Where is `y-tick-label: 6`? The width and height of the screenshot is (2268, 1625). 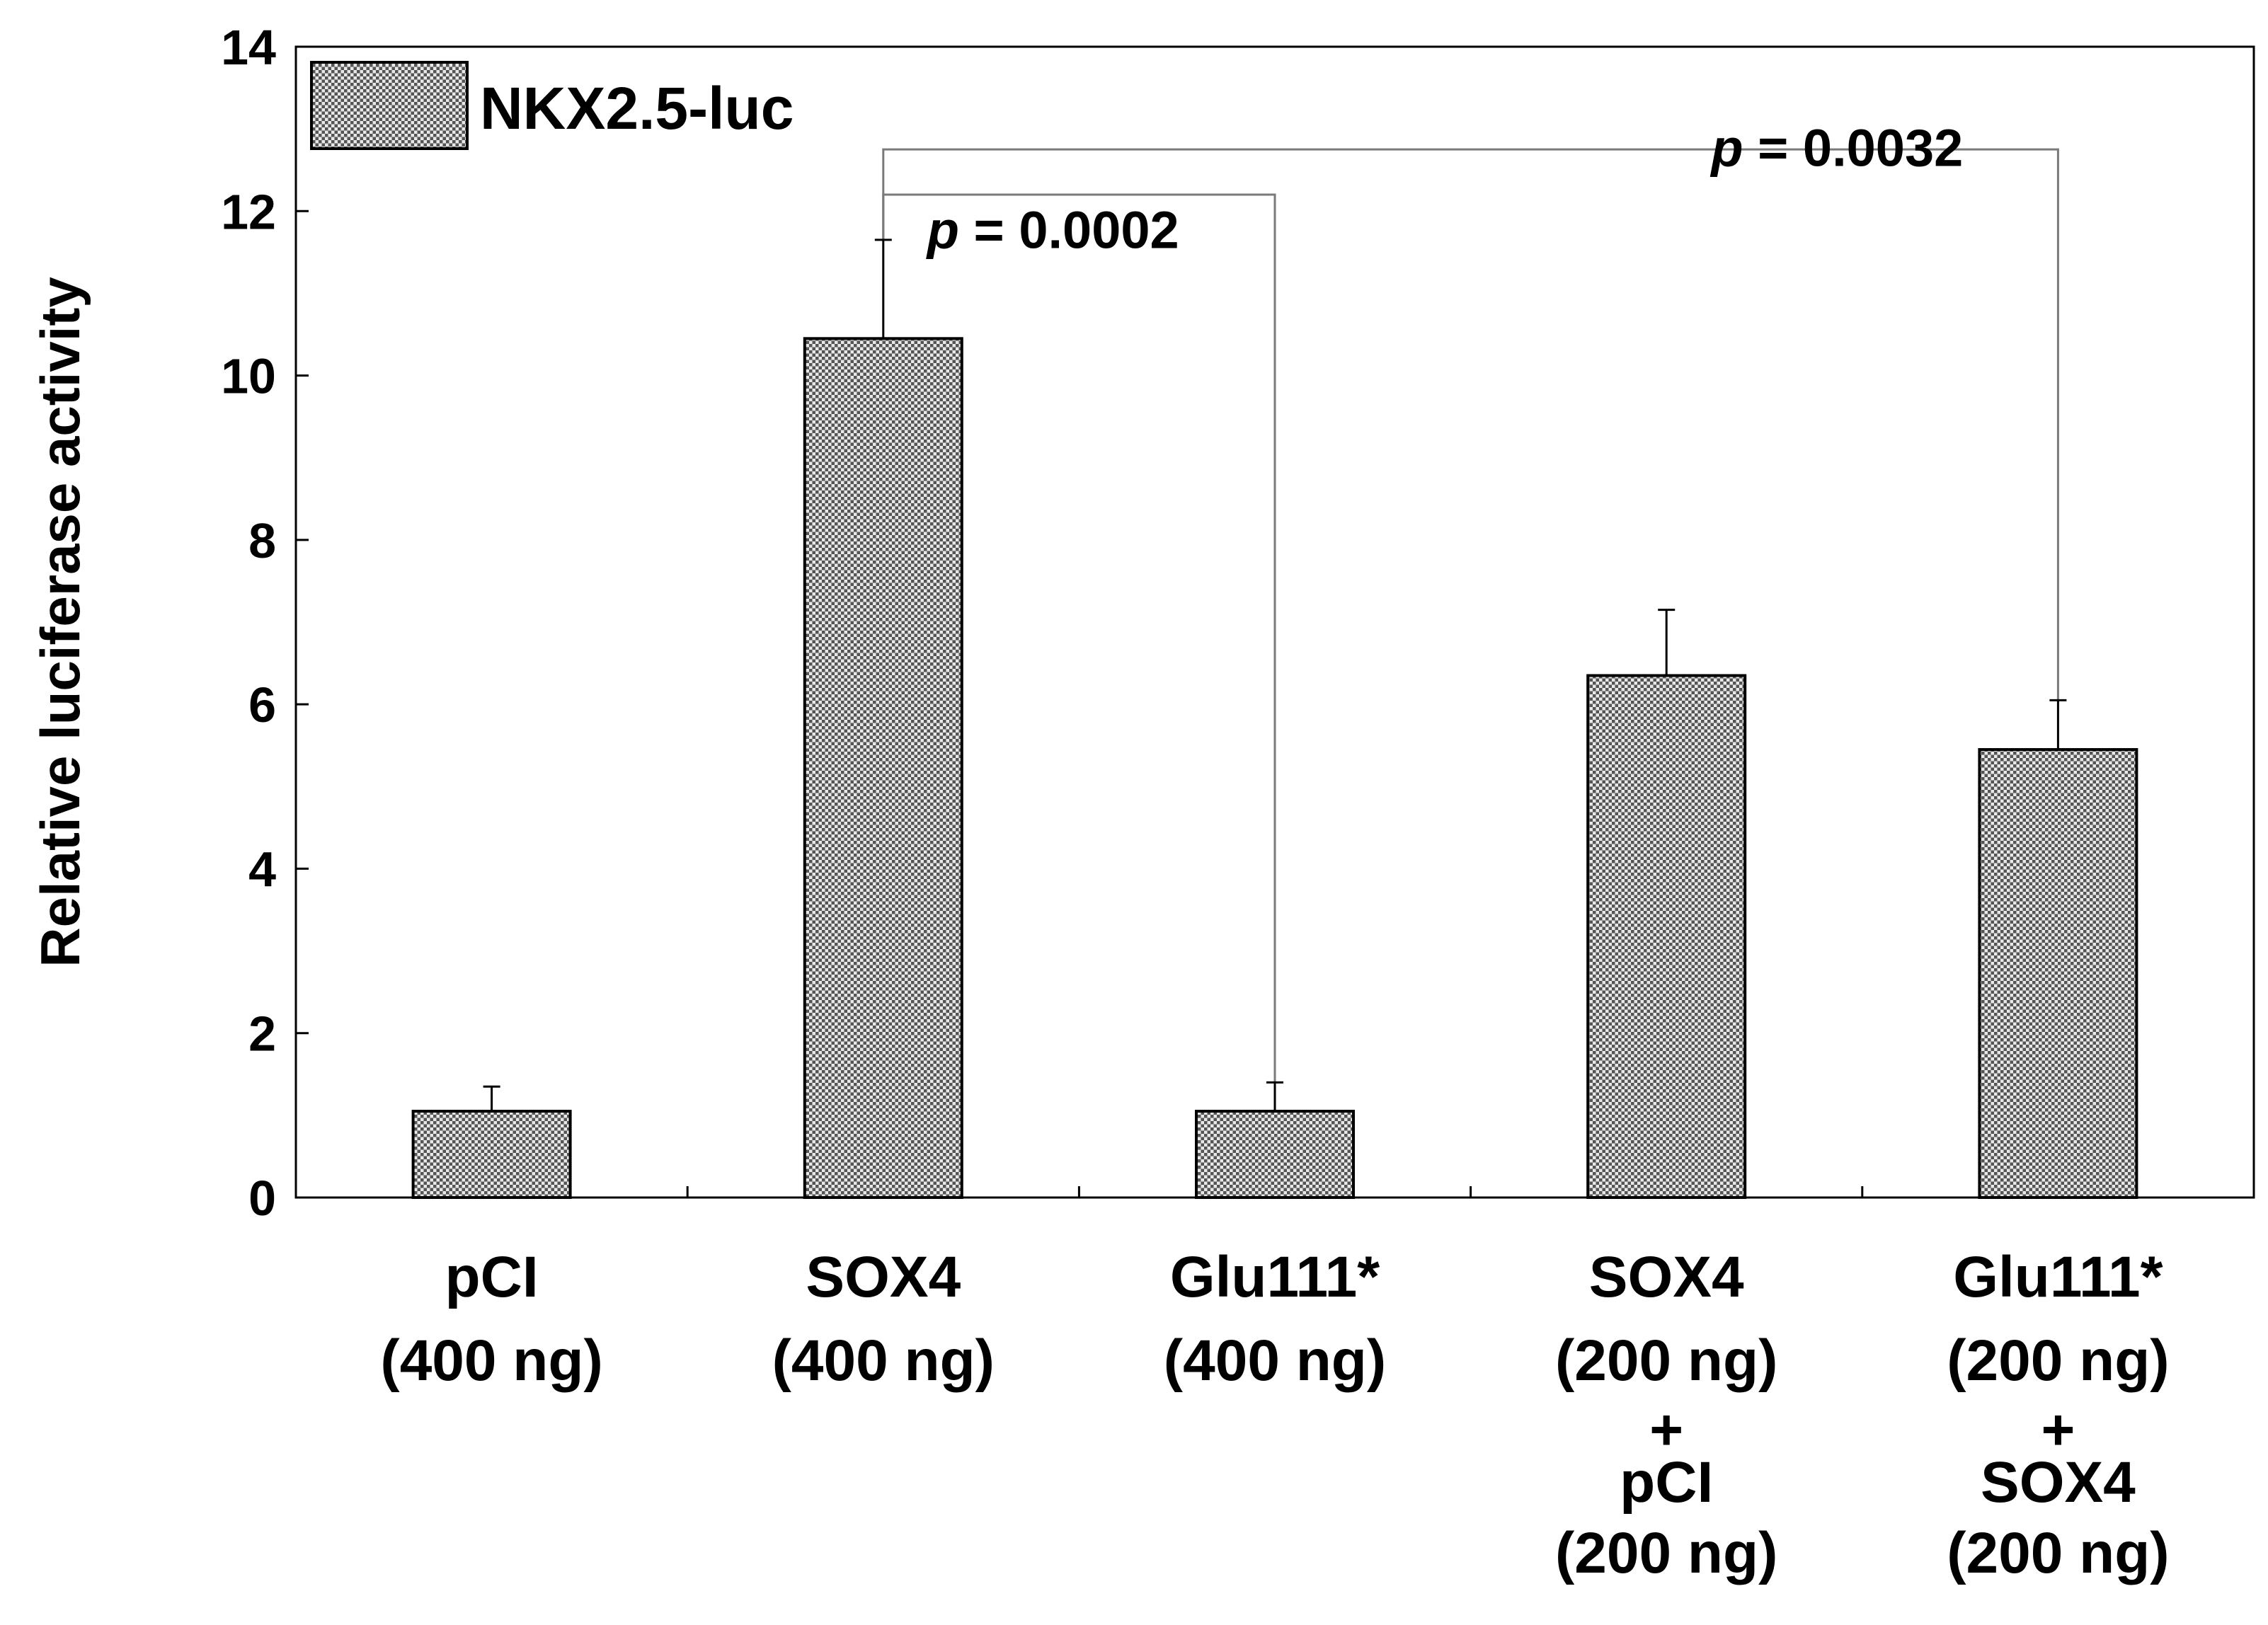
y-tick-label: 6 is located at coordinates (262, 705).